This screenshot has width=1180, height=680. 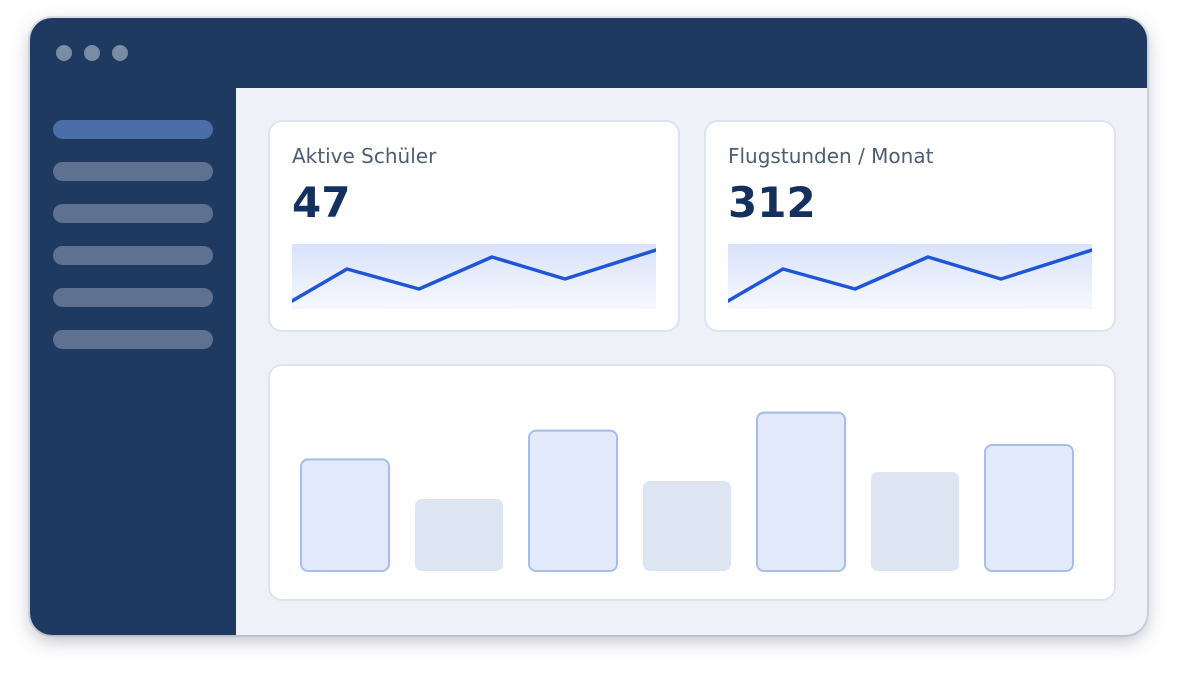 What do you see at coordinates (133, 361) in the screenshot?
I see `sidebar` at bounding box center [133, 361].